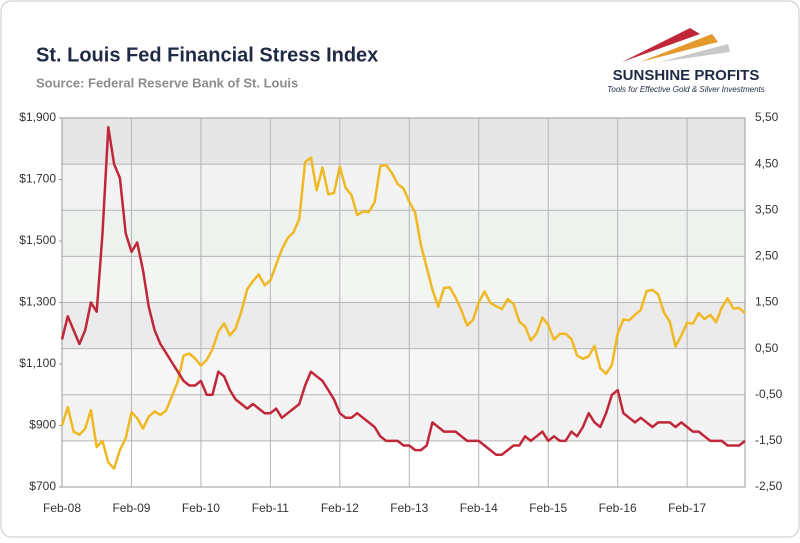 The width and height of the screenshot is (800, 543). What do you see at coordinates (767, 163) in the screenshot?
I see `y2-tick-label: 4,50` at bounding box center [767, 163].